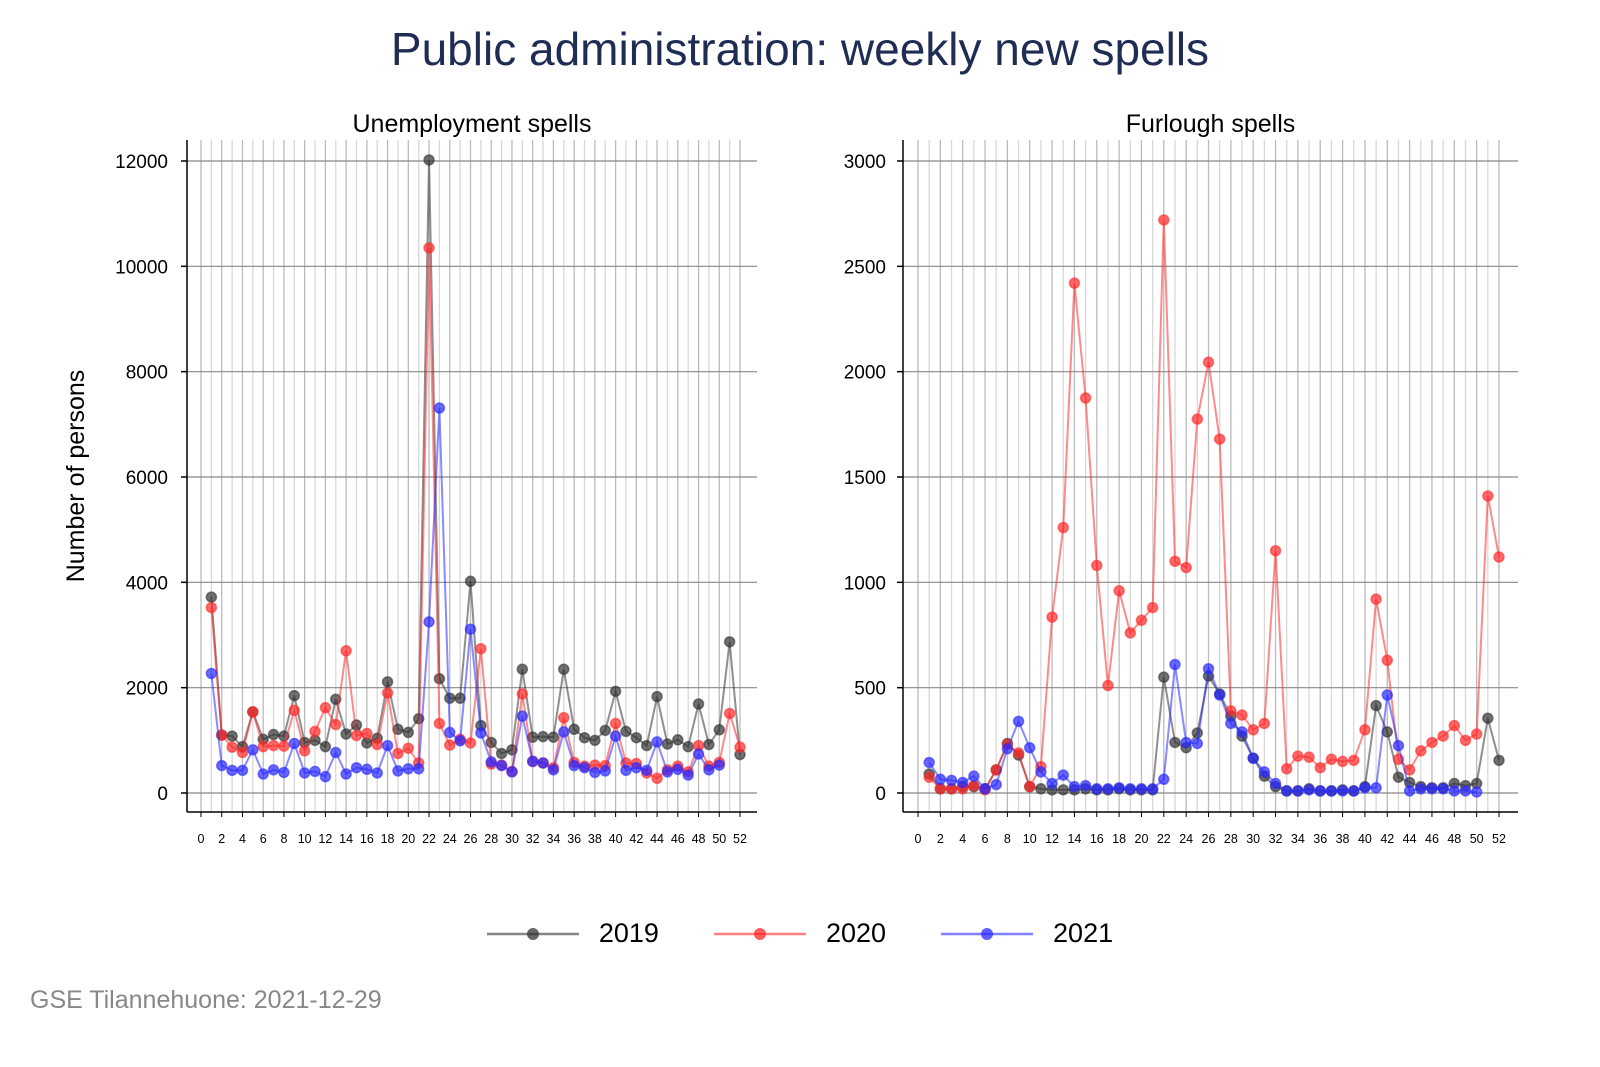 Image resolution: width=1600 pixels, height=1067 pixels. Describe the element at coordinates (616, 839) in the screenshot. I see `x-tick-label: 40` at that location.